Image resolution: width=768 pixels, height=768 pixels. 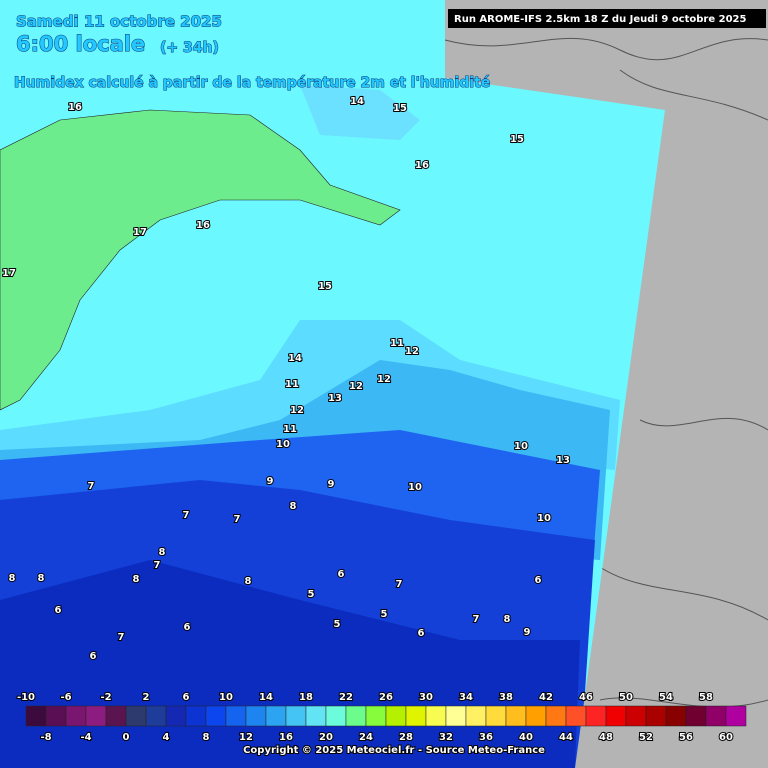 What do you see at coordinates (646, 737) in the screenshot?
I see `colorbar-label: 52` at bounding box center [646, 737].